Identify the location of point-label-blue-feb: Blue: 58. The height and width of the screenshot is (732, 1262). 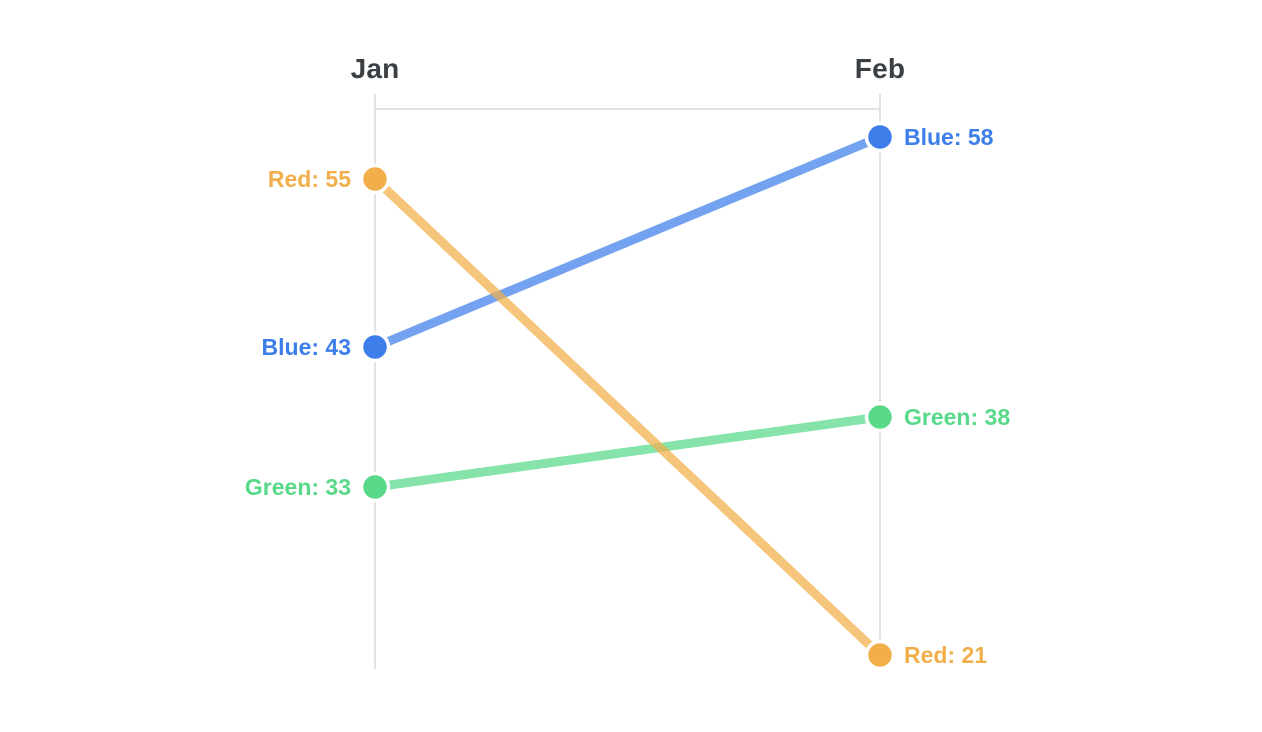
(949, 137).